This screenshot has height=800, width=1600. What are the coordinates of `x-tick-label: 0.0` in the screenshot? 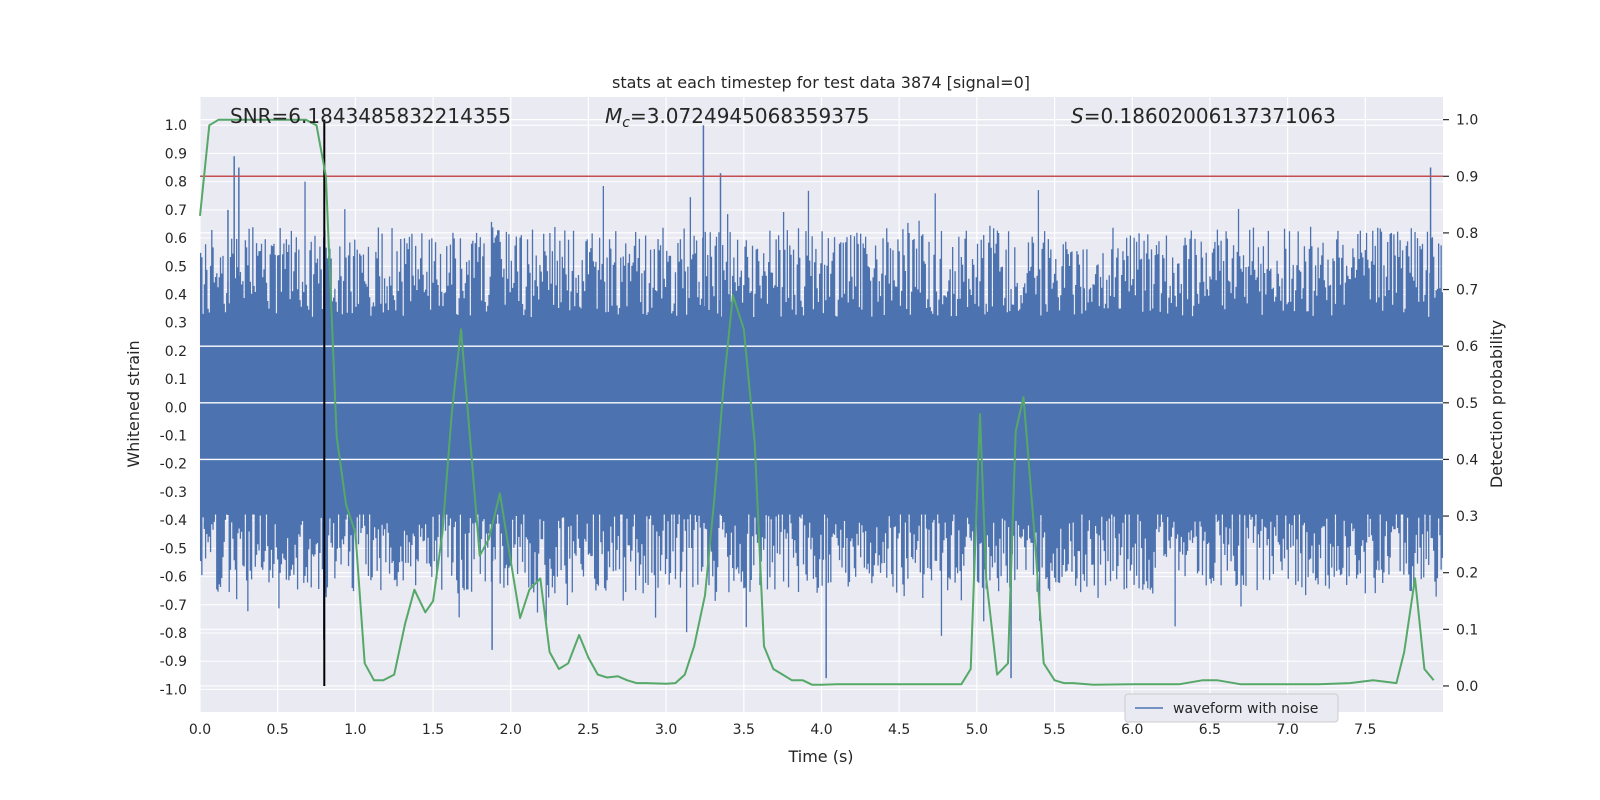 It's located at (200, 730).